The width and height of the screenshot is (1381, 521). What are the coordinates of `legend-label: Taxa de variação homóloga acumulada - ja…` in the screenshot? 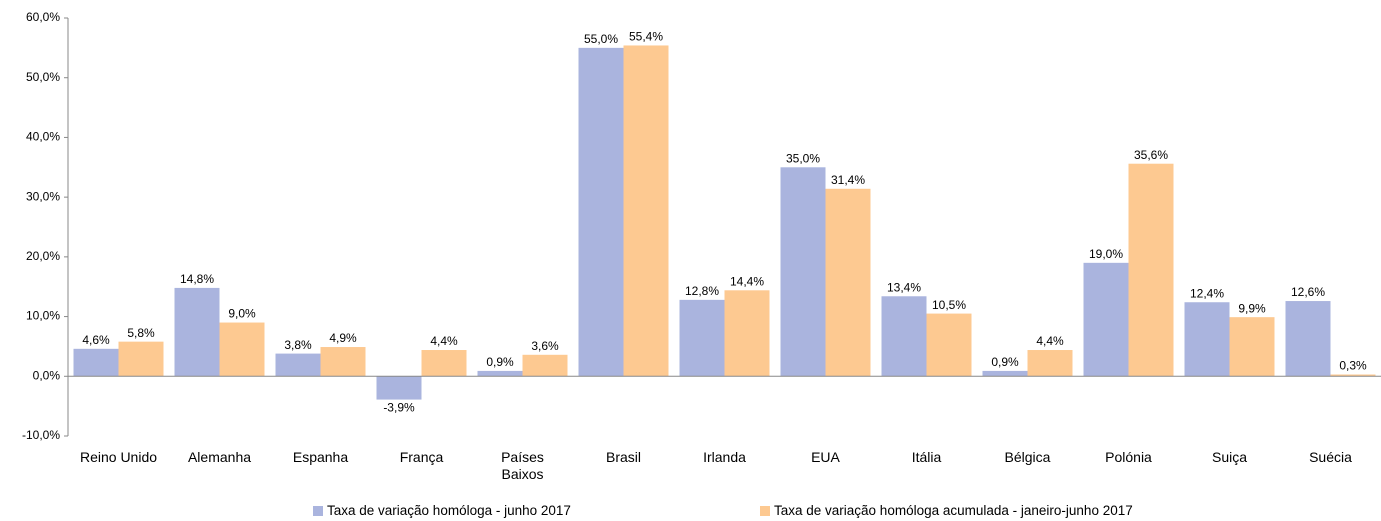 It's located at (953, 510).